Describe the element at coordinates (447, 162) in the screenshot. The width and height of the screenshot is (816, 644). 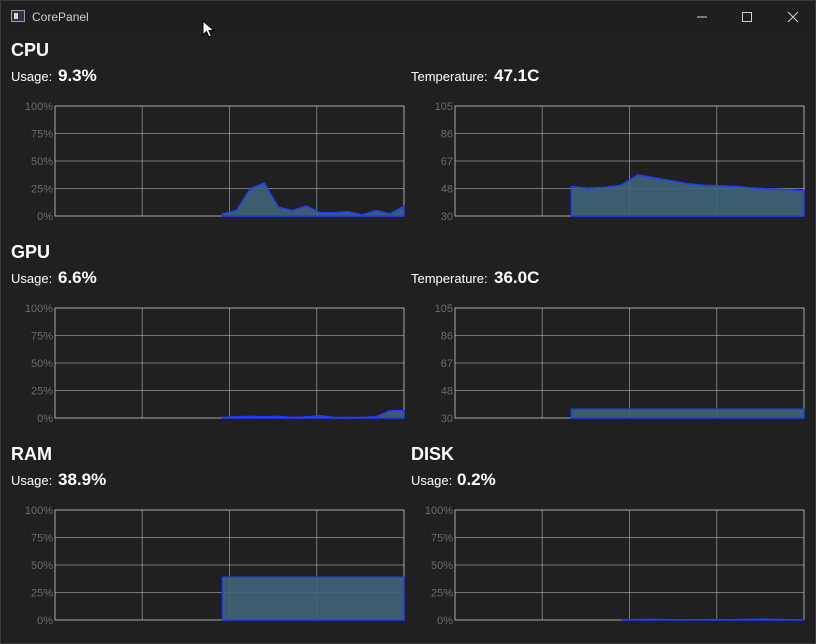
I see `y-tick-label: 67` at that location.